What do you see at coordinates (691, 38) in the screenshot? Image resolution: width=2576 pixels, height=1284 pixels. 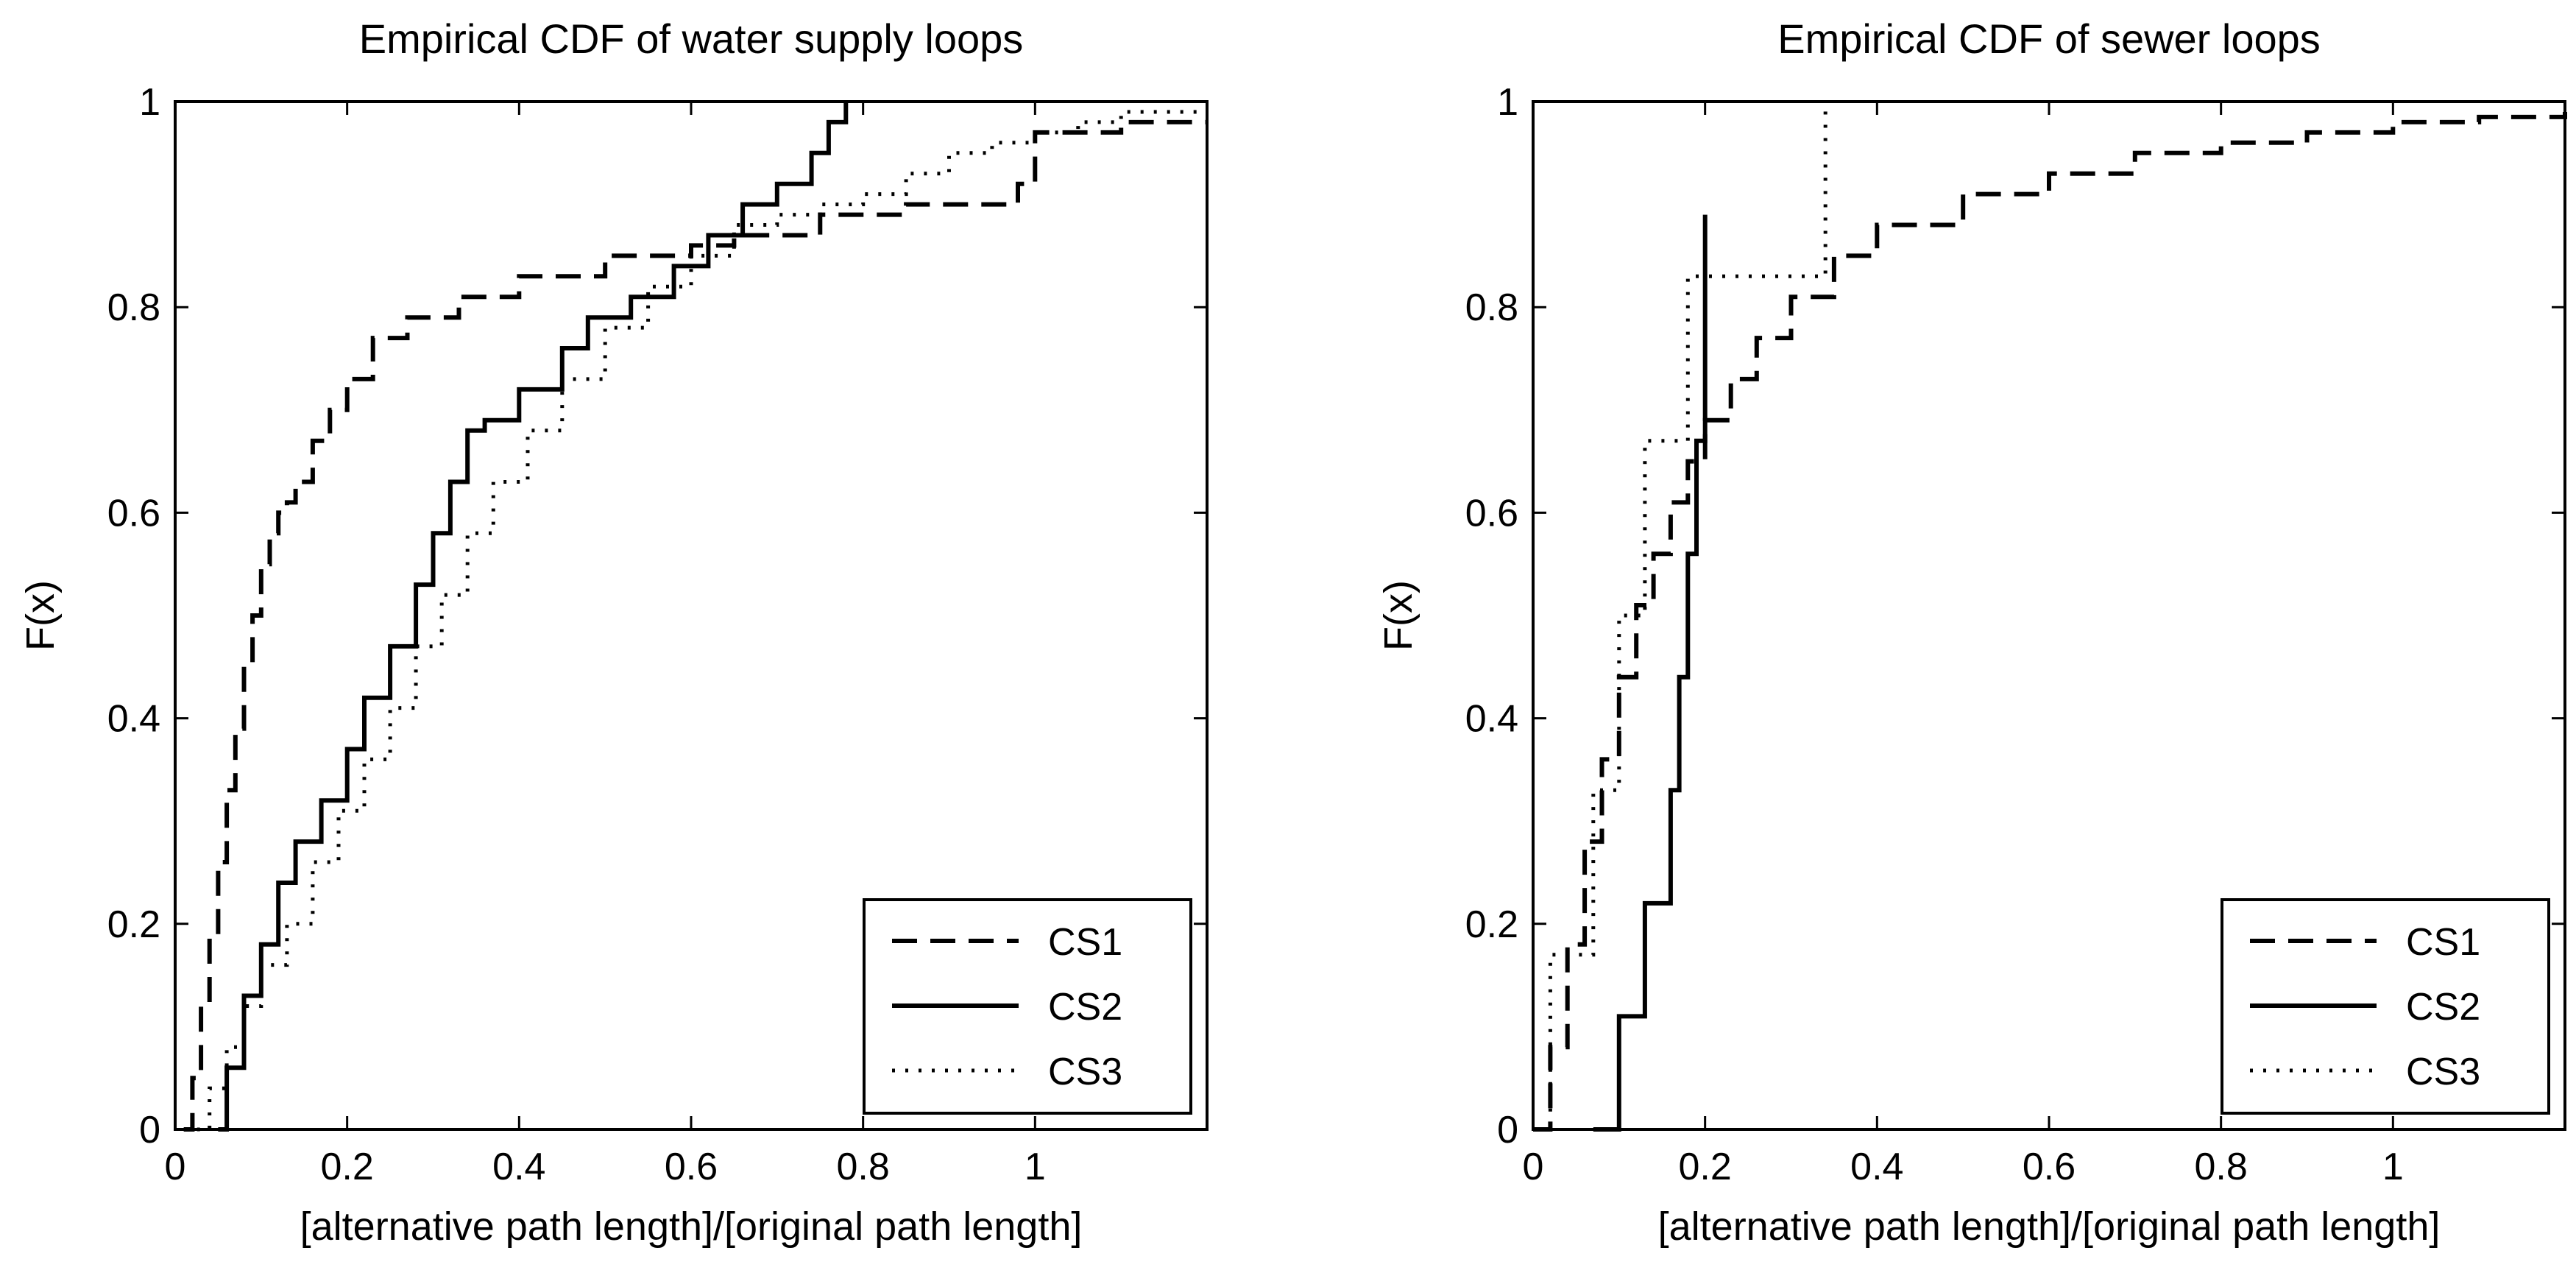 I see `chart-title: Empirical CDF of water supply loops` at bounding box center [691, 38].